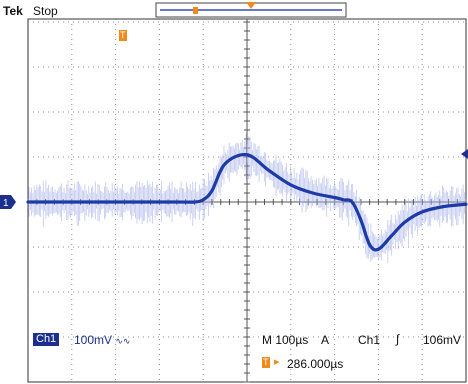  What do you see at coordinates (277, 362) in the screenshot?
I see `trigger-arrow-icon: ▸` at bounding box center [277, 362].